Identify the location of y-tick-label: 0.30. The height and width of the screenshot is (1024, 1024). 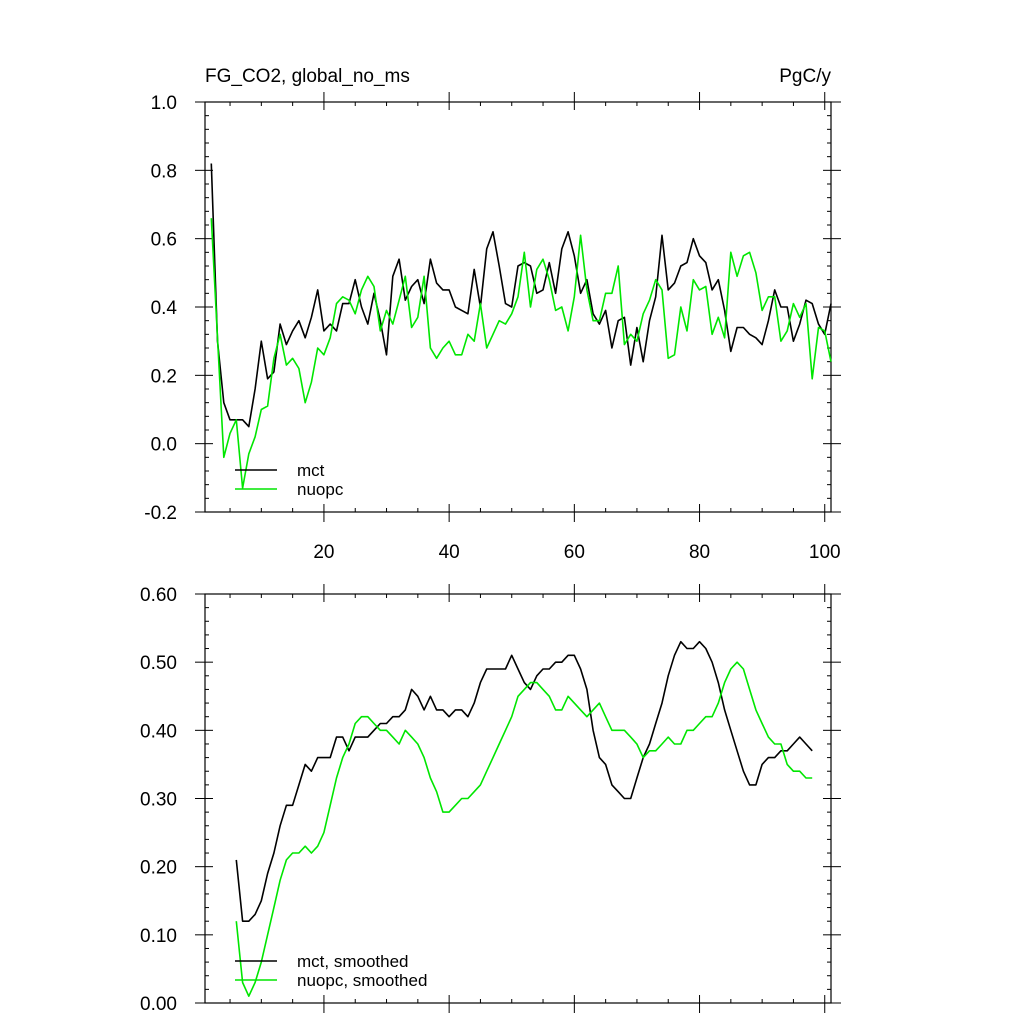
(158, 800).